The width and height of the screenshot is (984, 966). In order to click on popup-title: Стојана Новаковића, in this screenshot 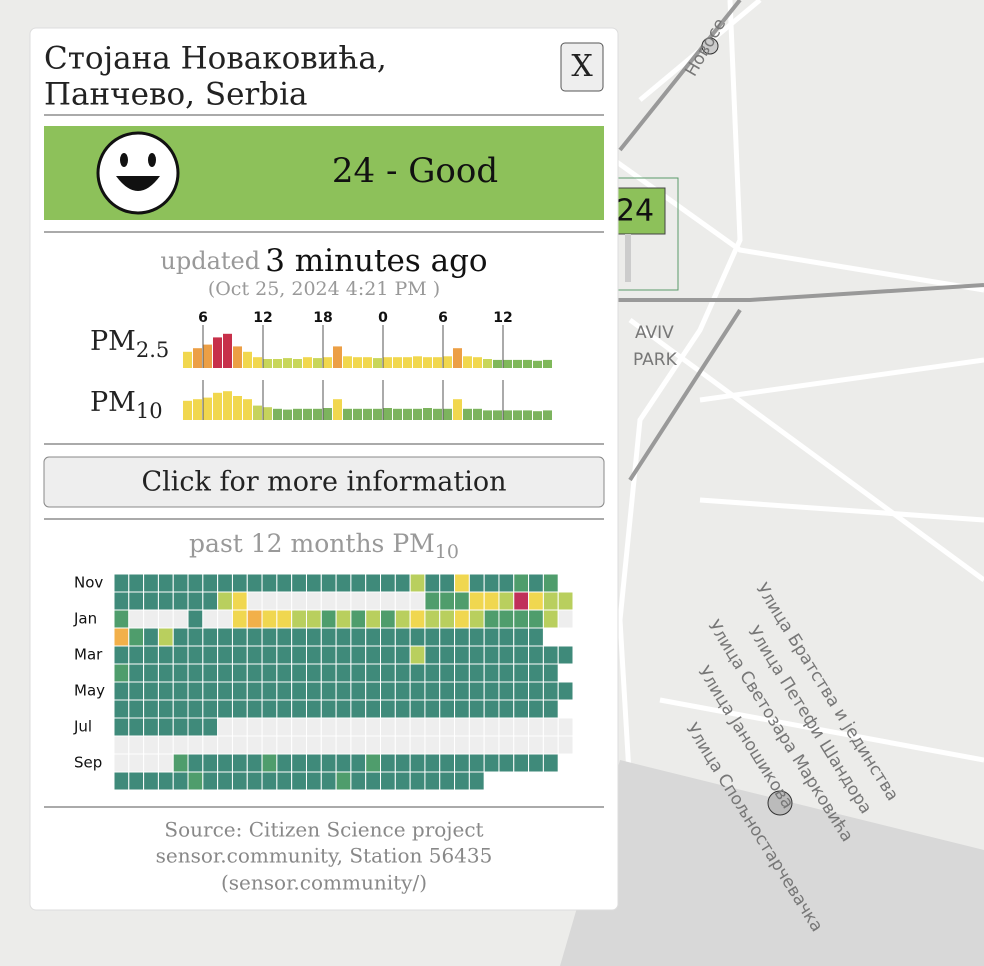, I will do `click(215, 59)`.